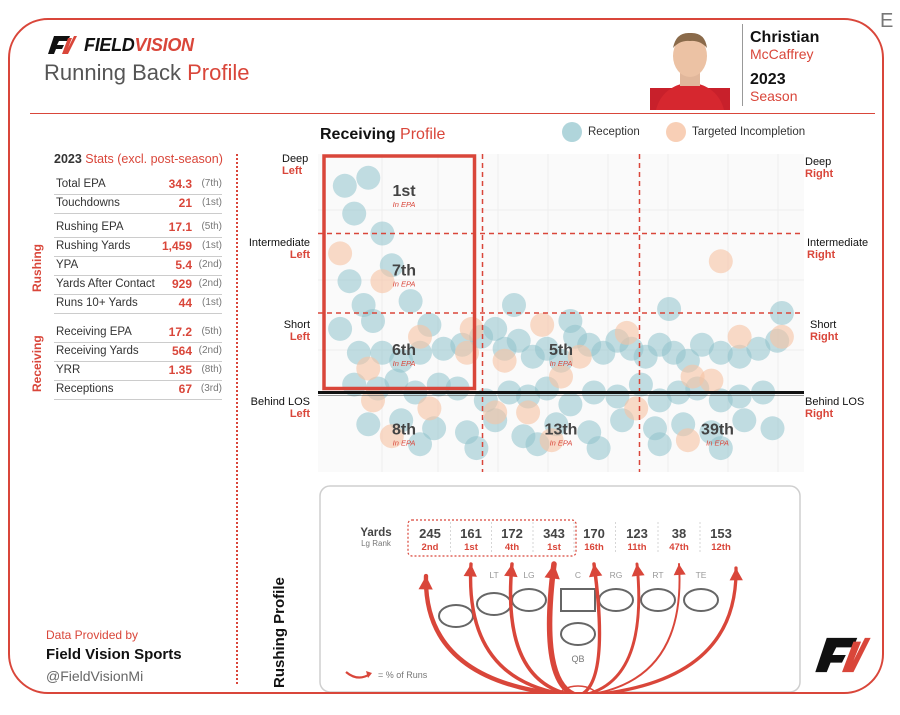 Image resolution: width=900 pixels, height=715 pixels. What do you see at coordinates (138, 159) in the screenshot?
I see `stats-heading: 2023 Stats (excl. post-season)` at bounding box center [138, 159].